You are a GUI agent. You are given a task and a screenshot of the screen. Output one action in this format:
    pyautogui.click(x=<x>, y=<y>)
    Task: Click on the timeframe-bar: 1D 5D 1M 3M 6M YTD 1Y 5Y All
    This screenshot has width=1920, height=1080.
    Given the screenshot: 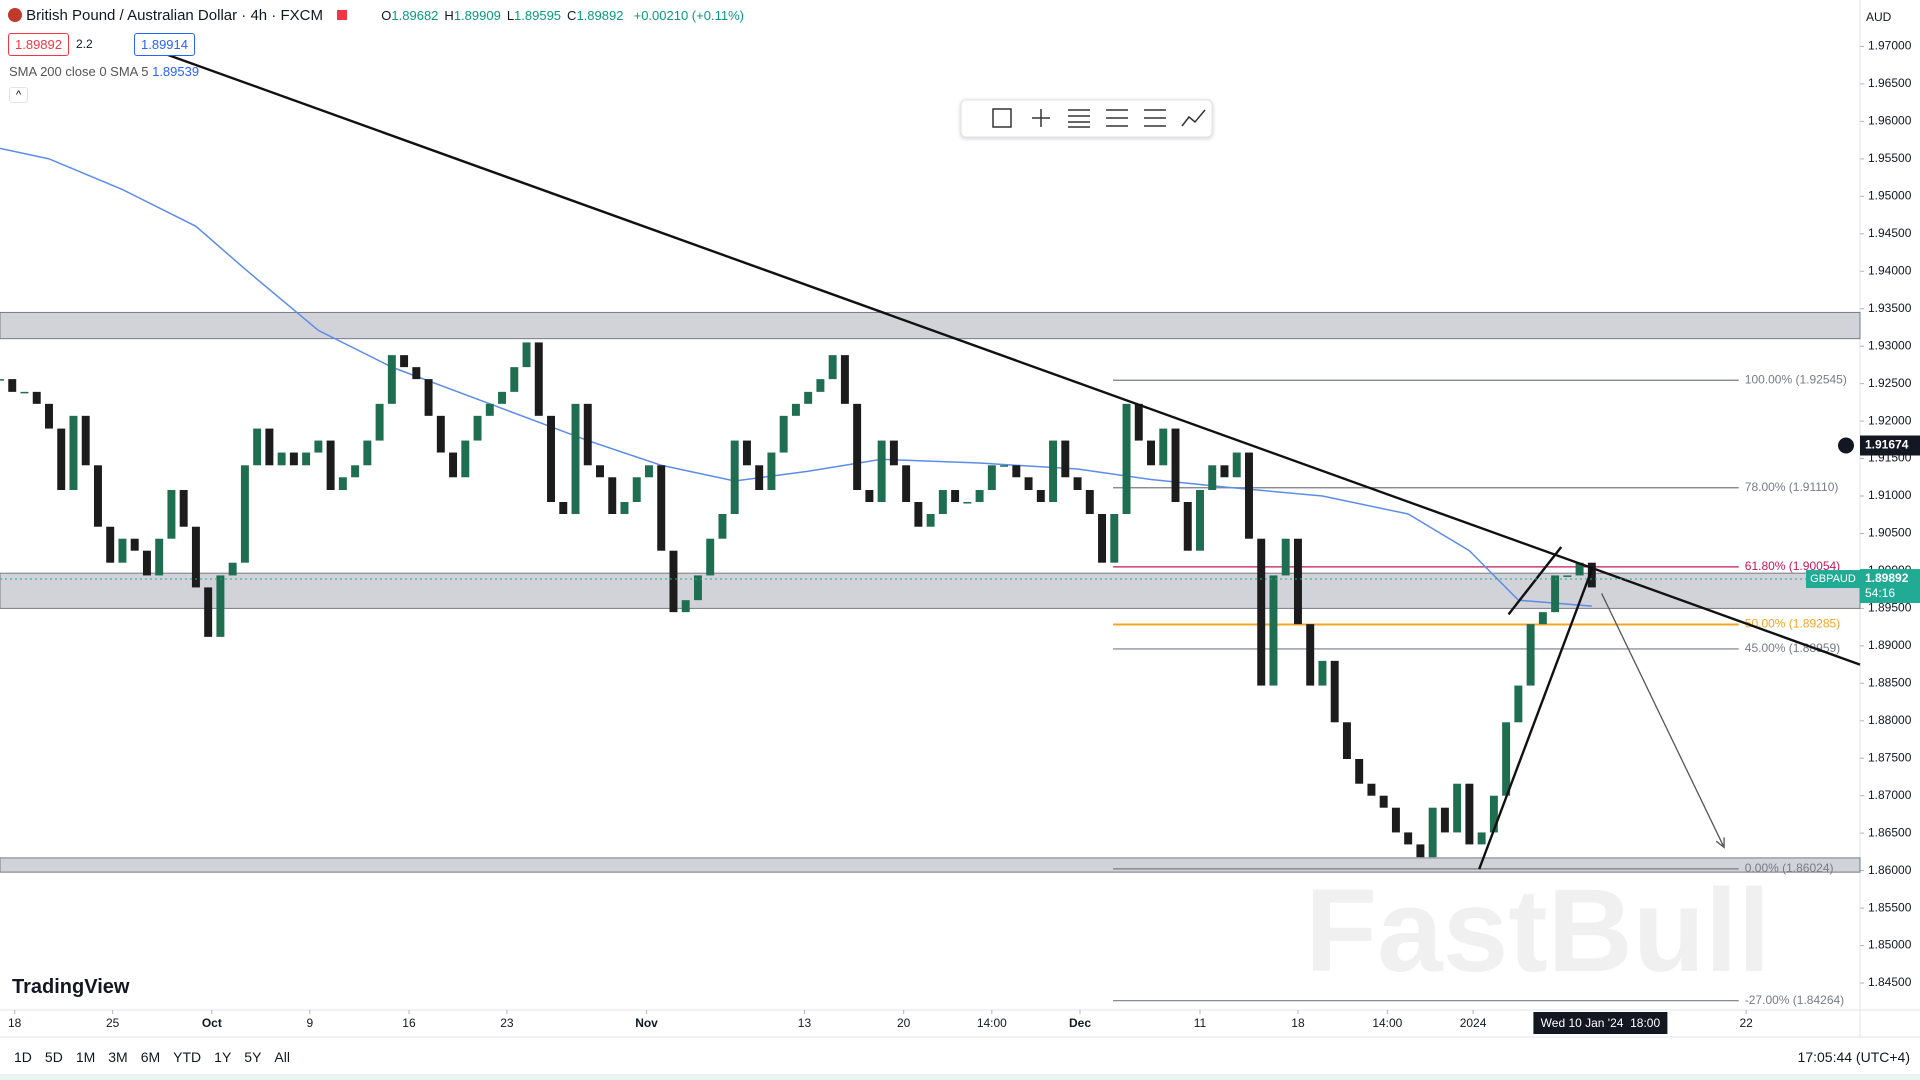 What is the action you would take?
    pyautogui.click(x=158, y=1057)
    